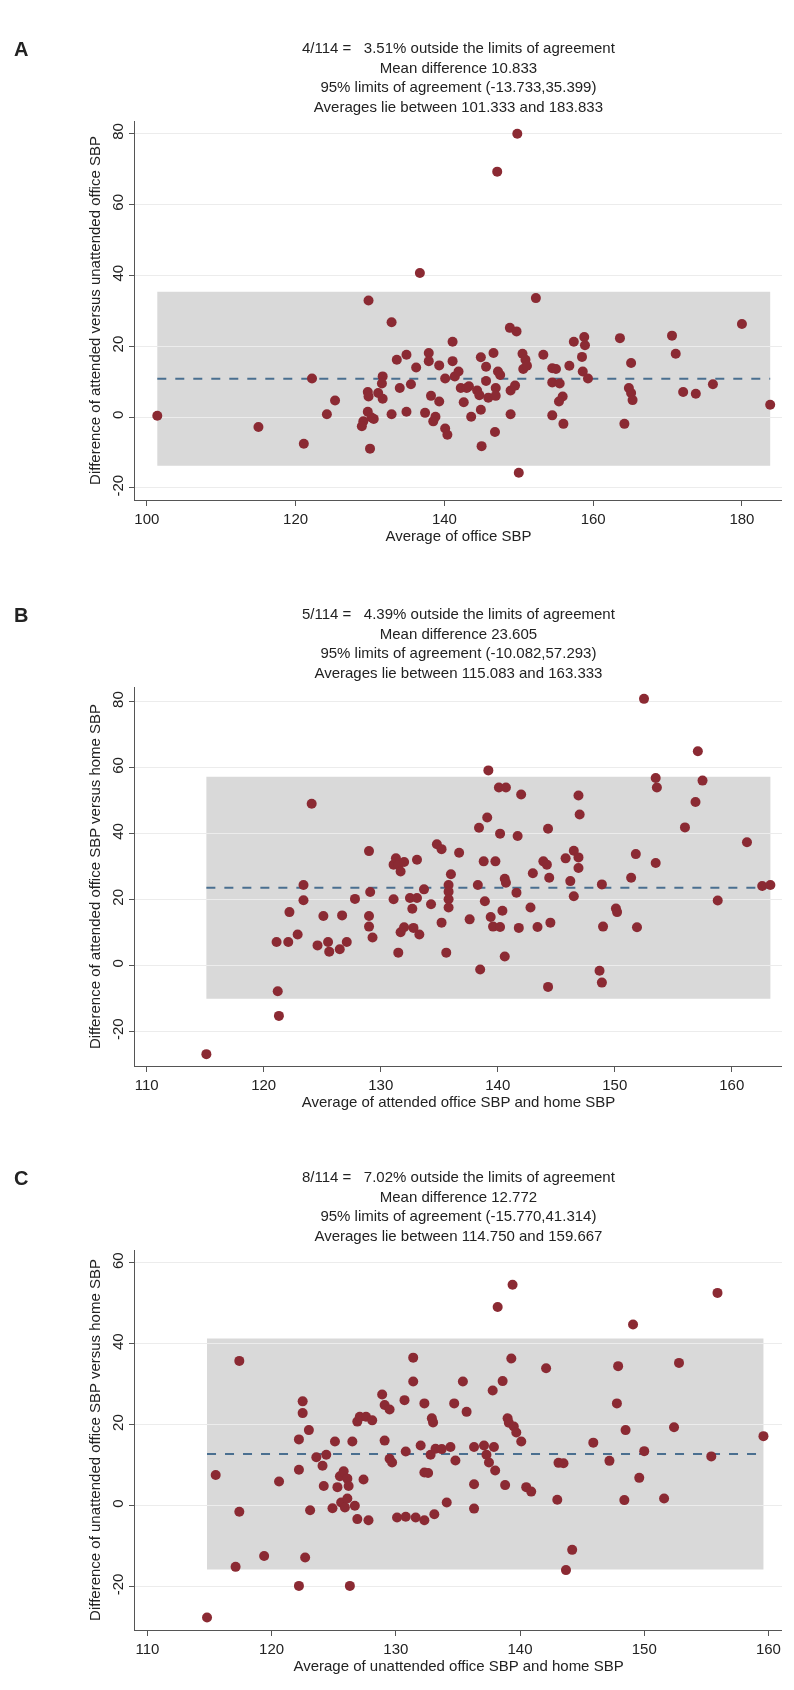  What do you see at coordinates (742, 518) in the screenshot?
I see `x-tick-label: 180` at bounding box center [742, 518].